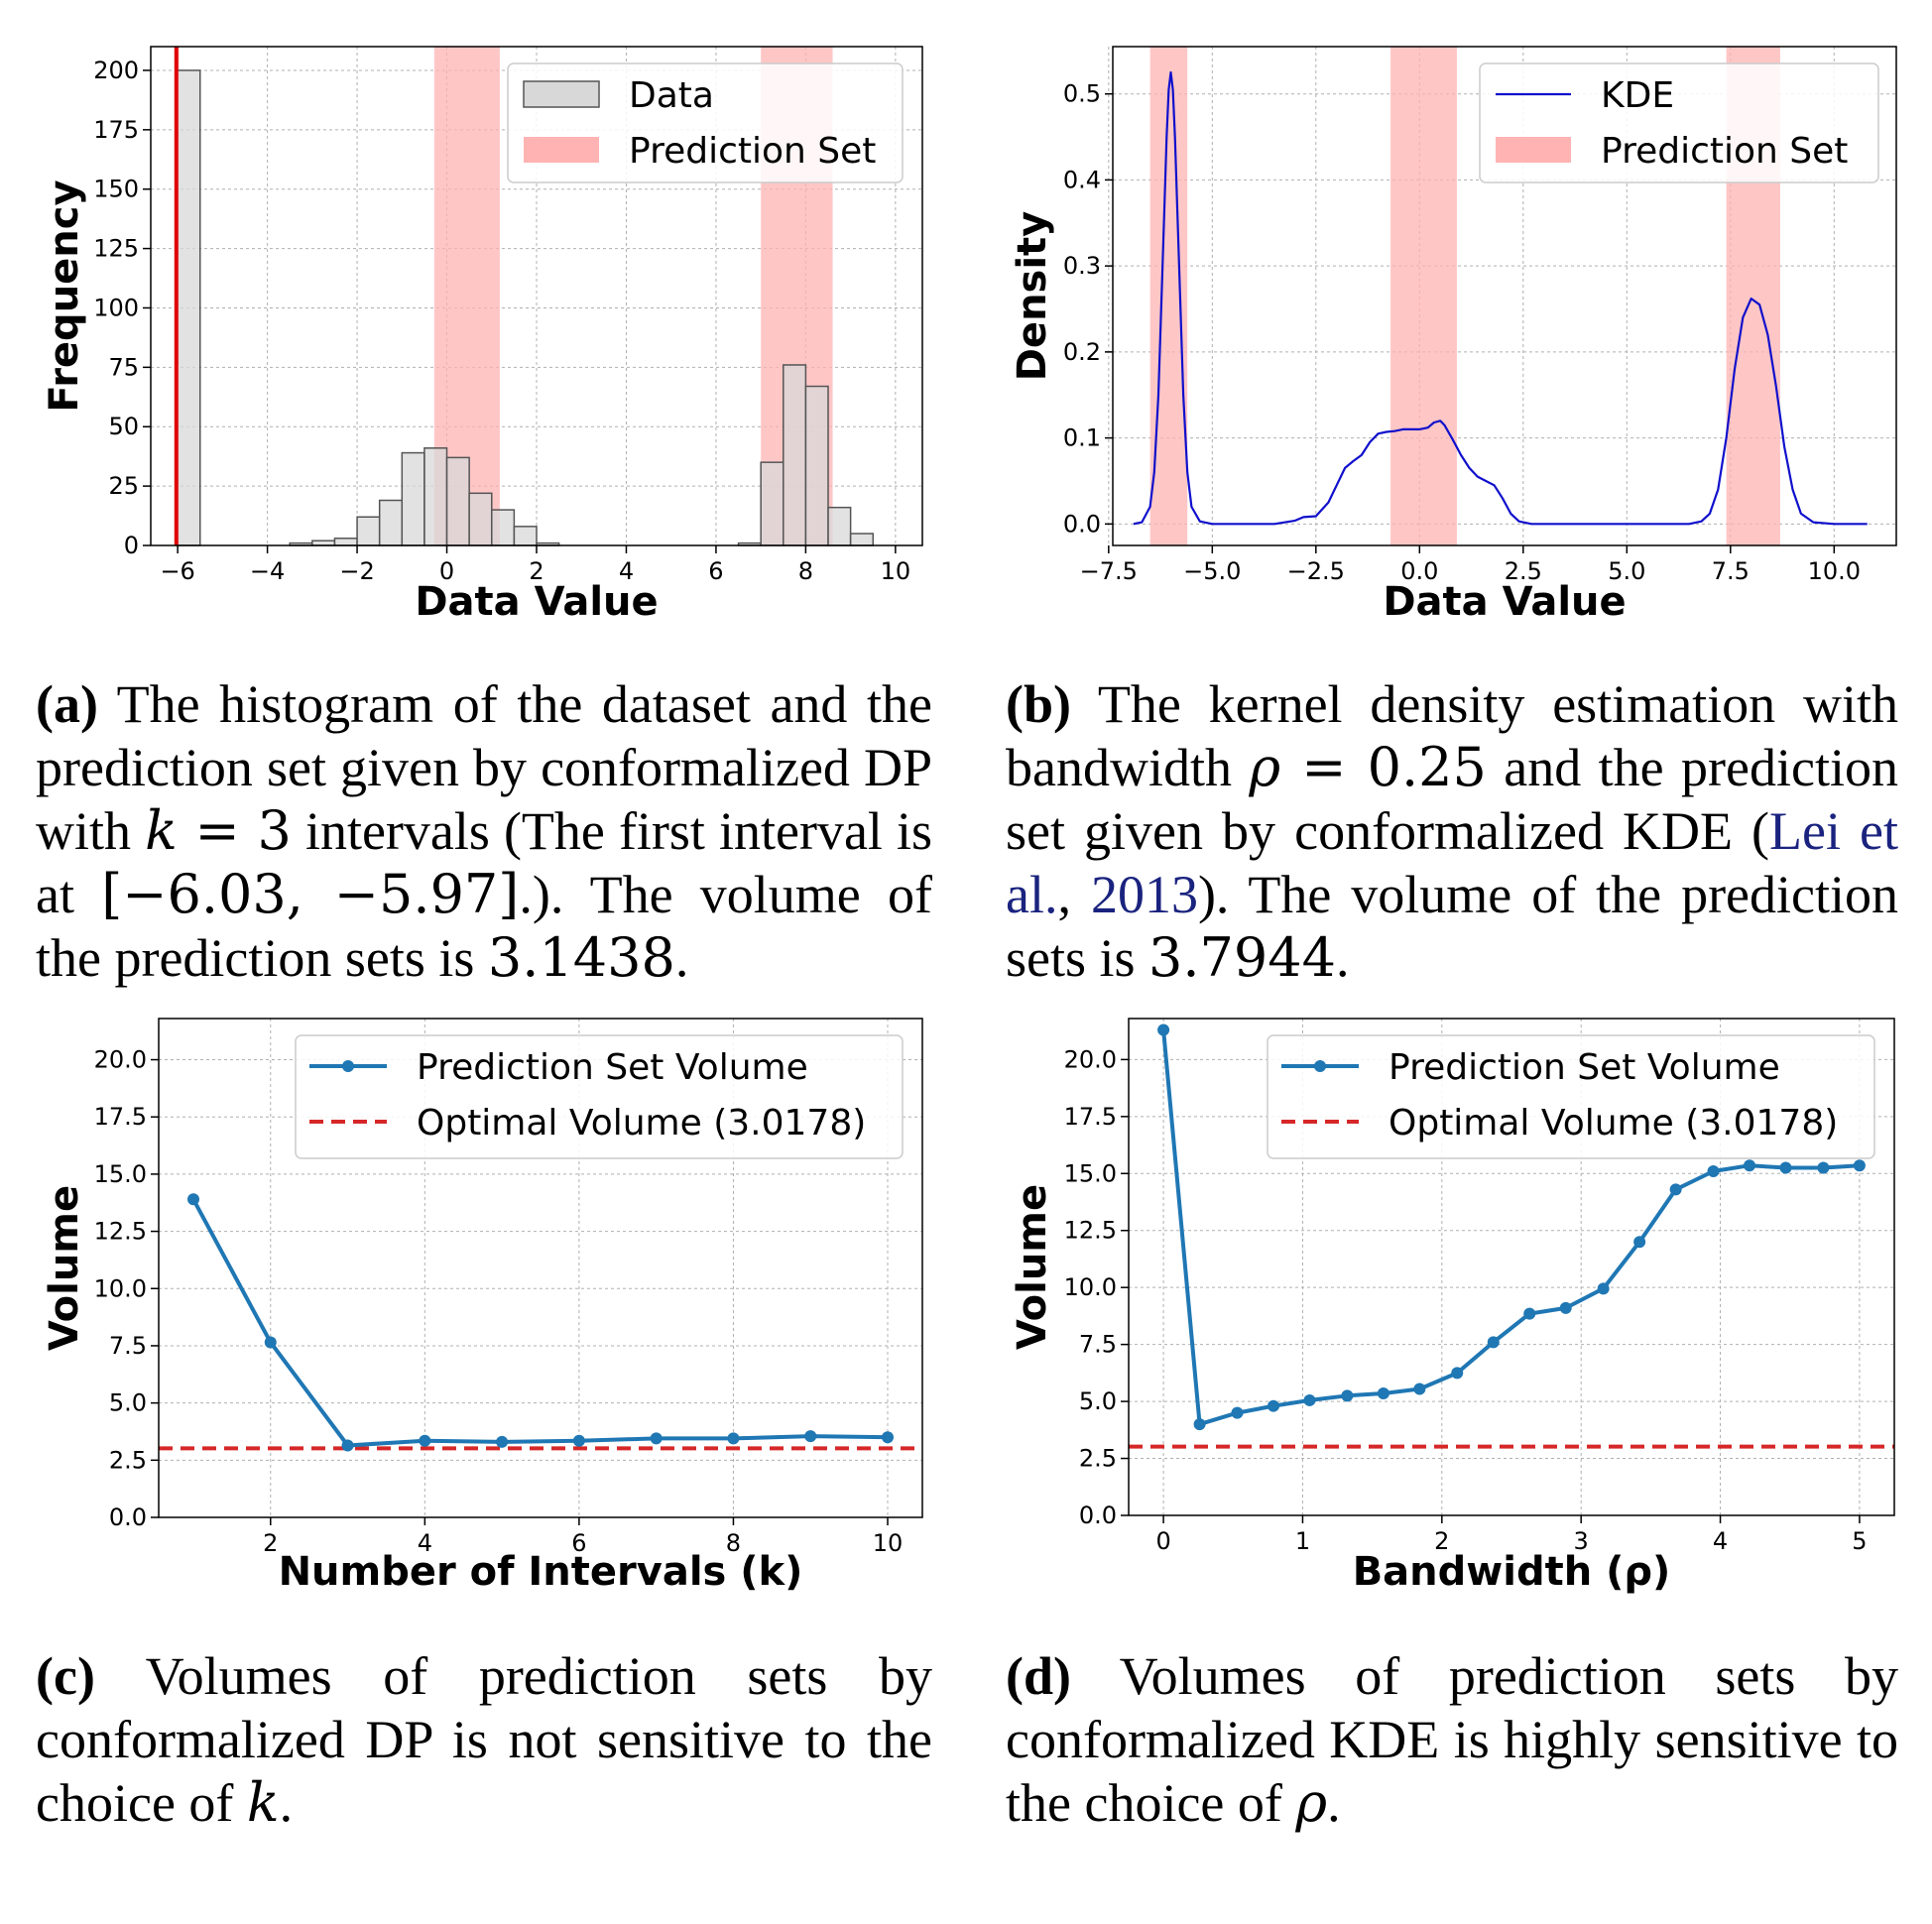 Image resolution: width=1932 pixels, height=1924 pixels. What do you see at coordinates (540, 1323) in the screenshot?
I see `volume-line` at bounding box center [540, 1323].